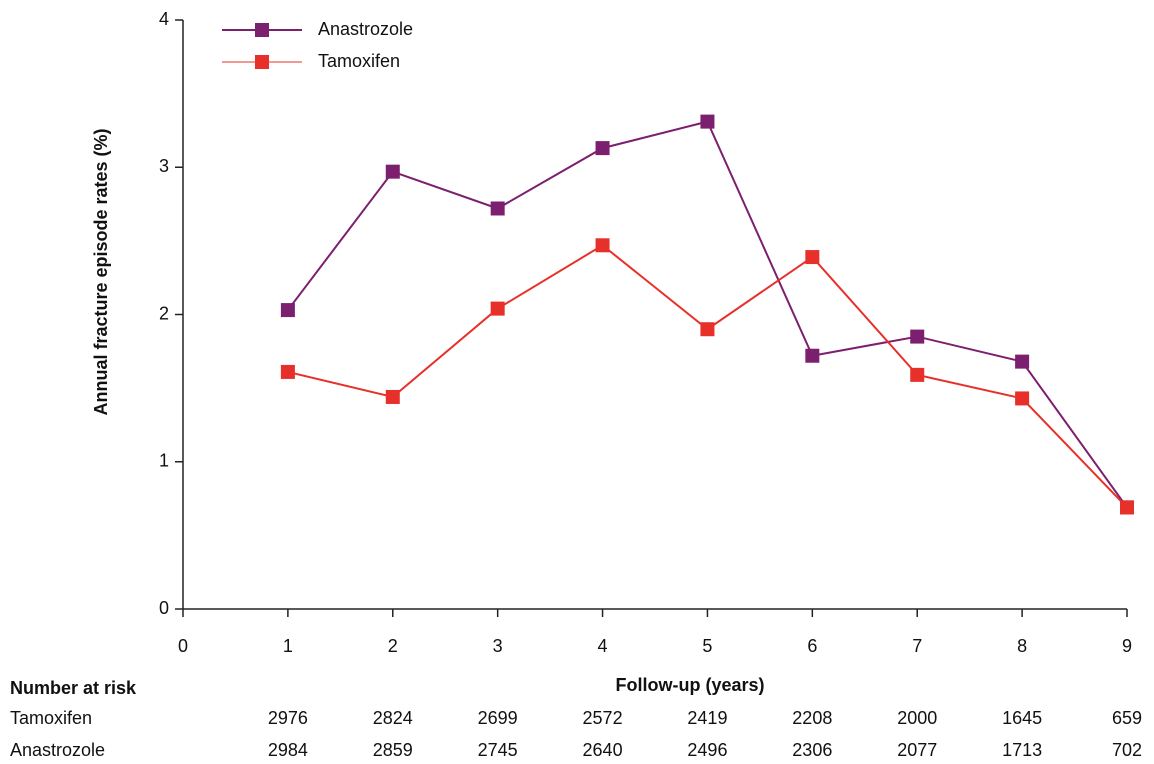 Image resolution: width=1154 pixels, height=764 pixels. Describe the element at coordinates (393, 750) in the screenshot. I see `risk-value: 2859` at that location.